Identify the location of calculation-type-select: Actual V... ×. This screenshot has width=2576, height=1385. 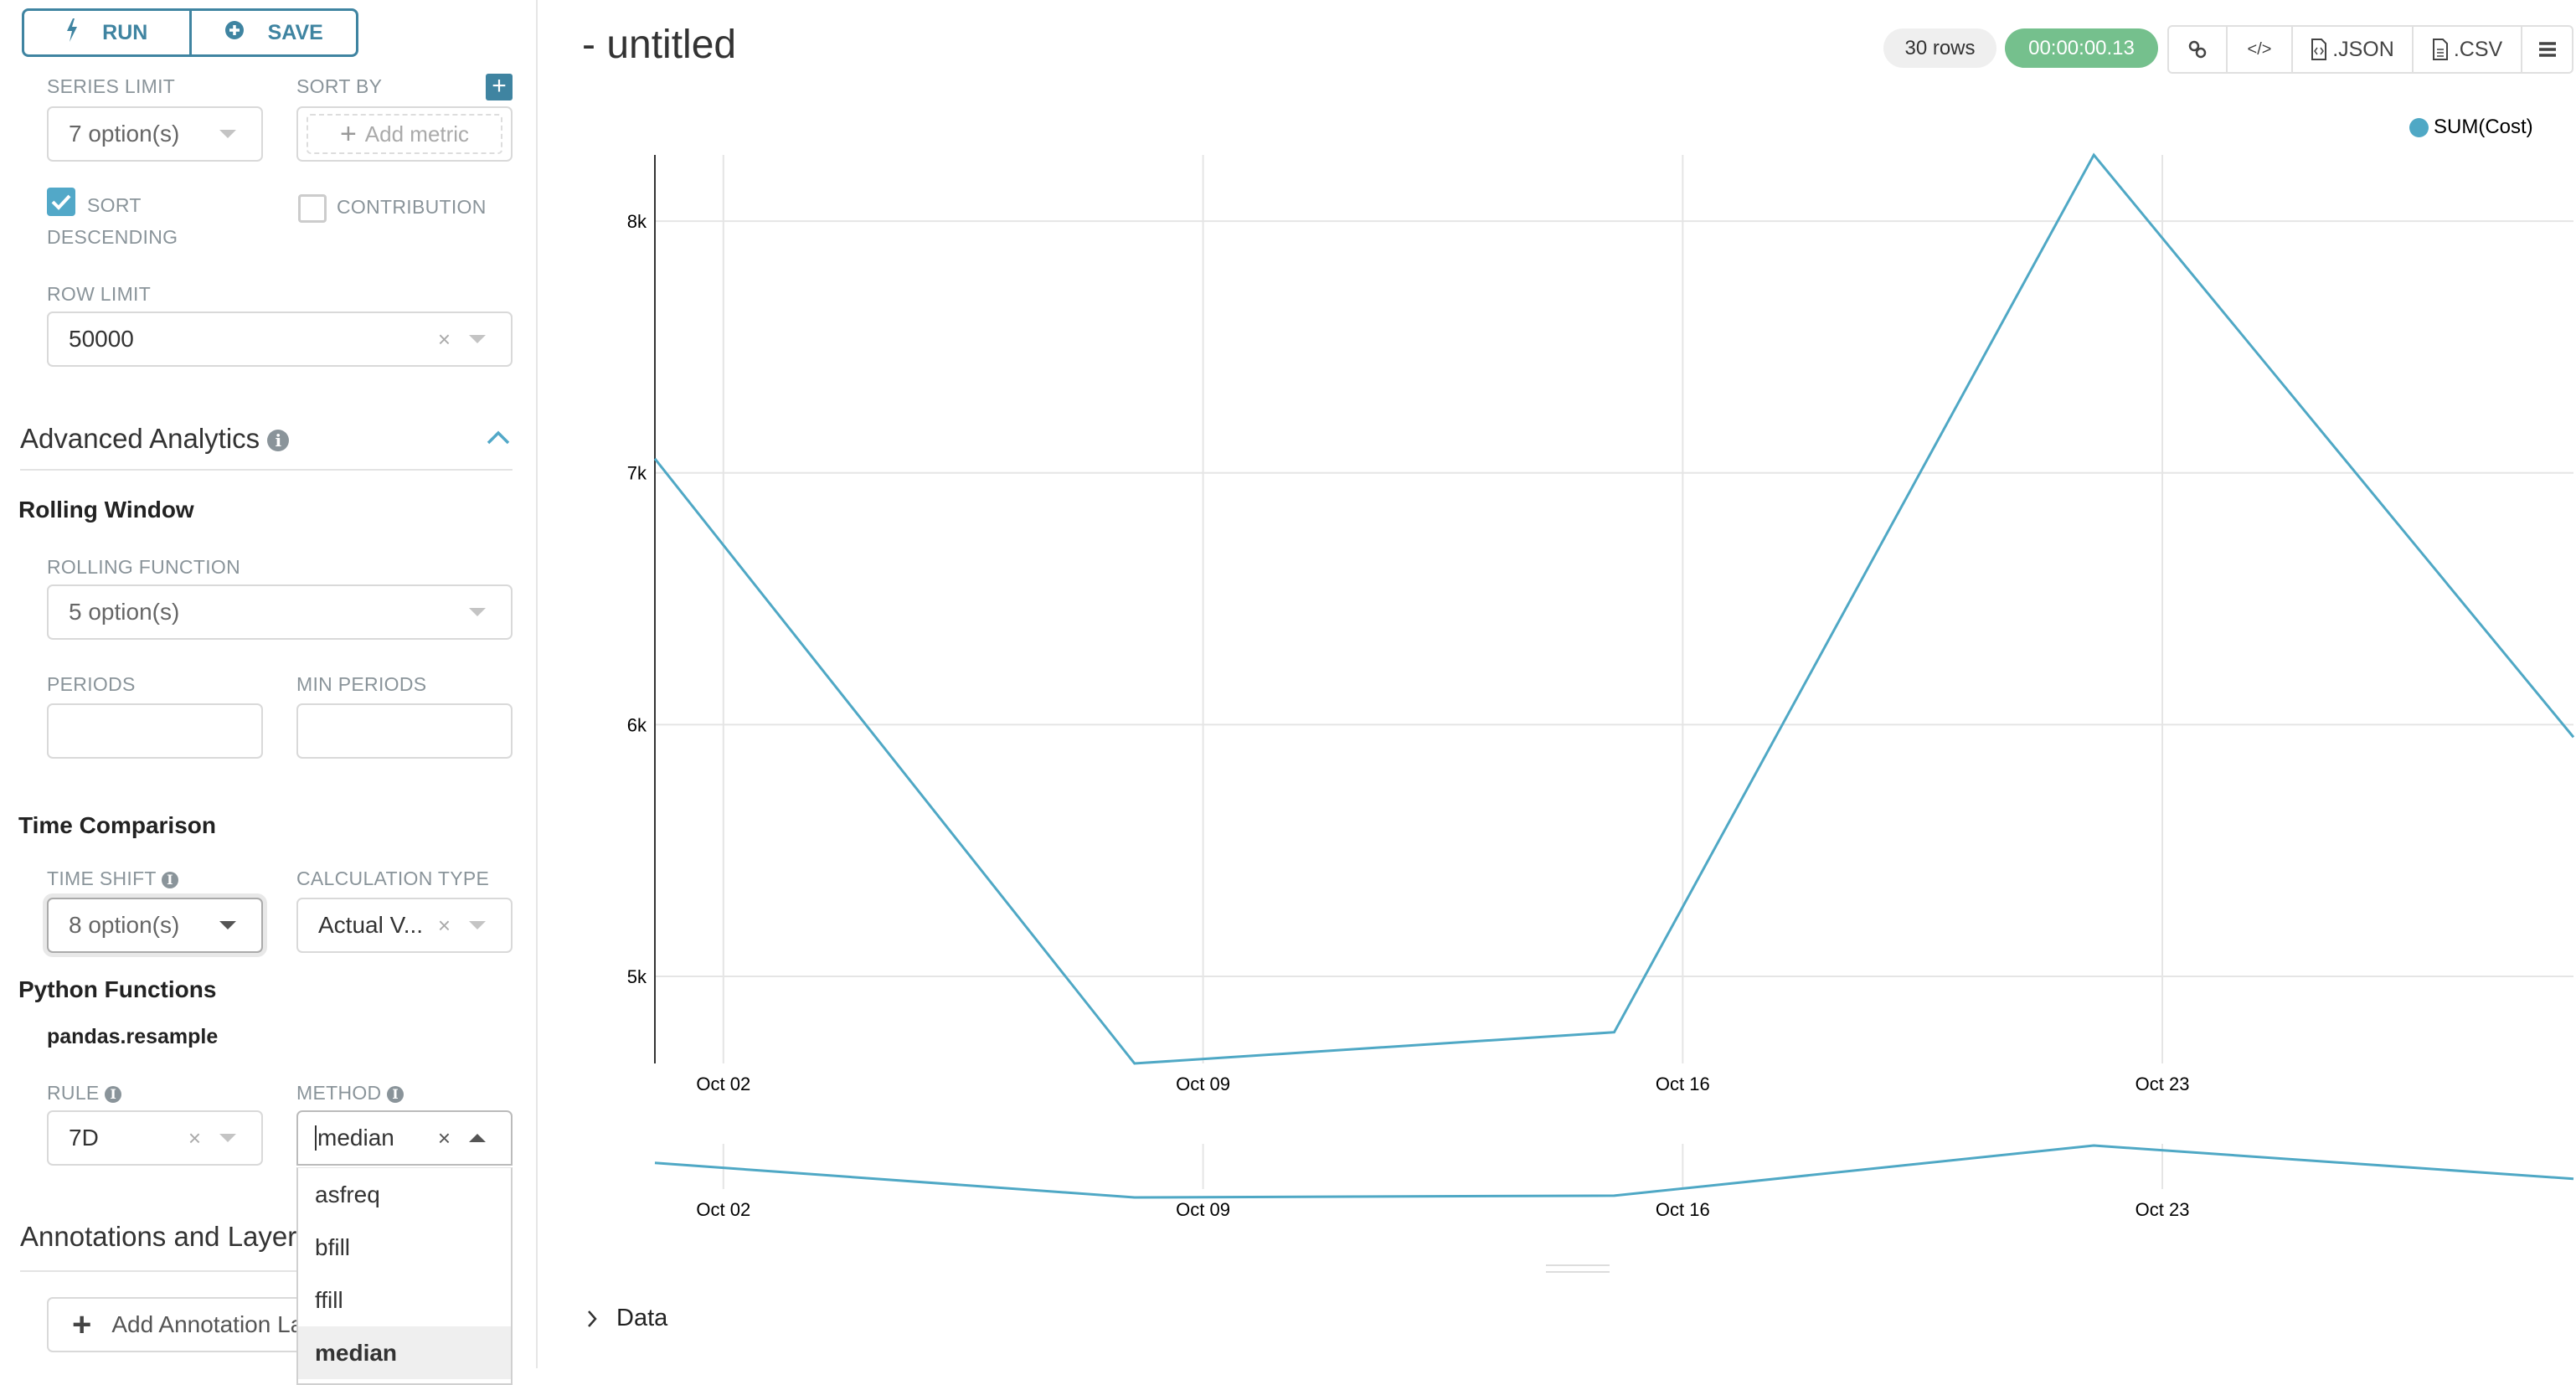
(404, 925).